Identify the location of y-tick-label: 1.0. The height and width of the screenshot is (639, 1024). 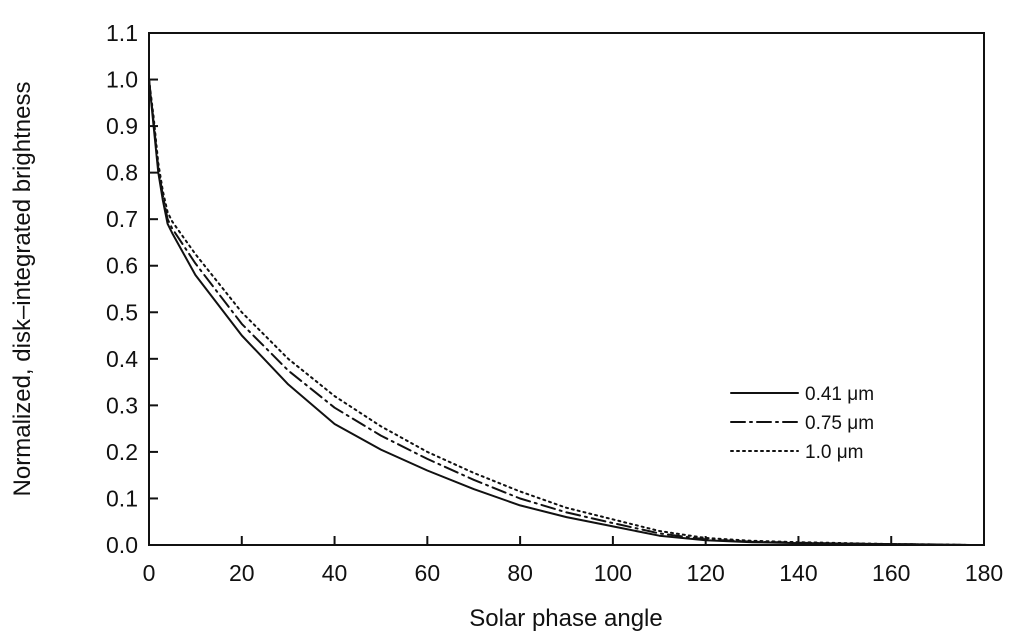
(122, 80).